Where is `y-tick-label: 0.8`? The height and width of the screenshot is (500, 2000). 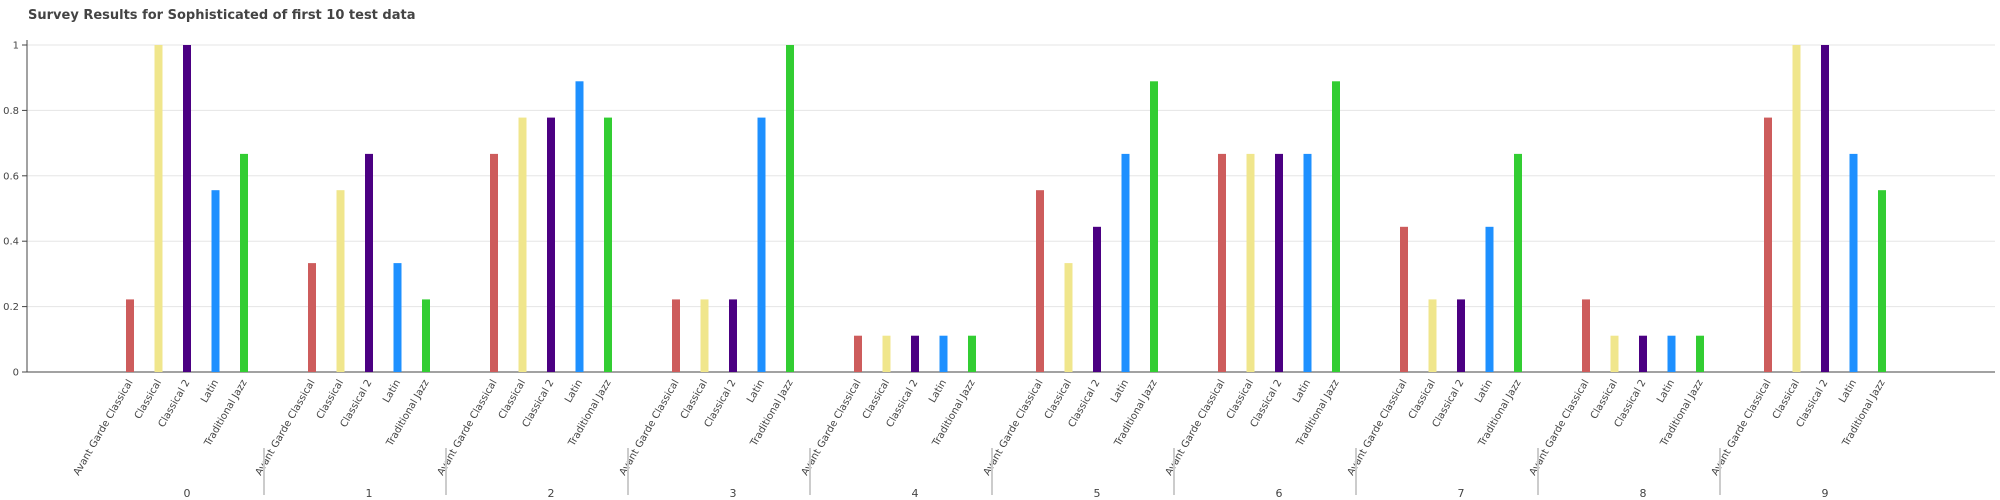 y-tick-label: 0.8 is located at coordinates (11, 111).